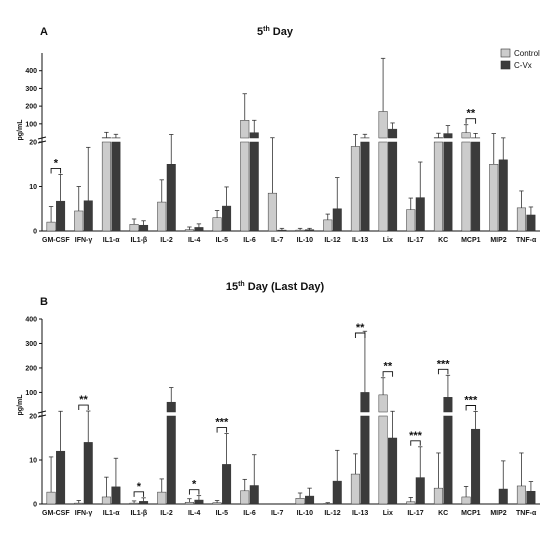 This screenshot has width=550, height=536. Describe the element at coordinates (20, 130) in the screenshot. I see `panel-a-ylabel: pg/mL` at that location.